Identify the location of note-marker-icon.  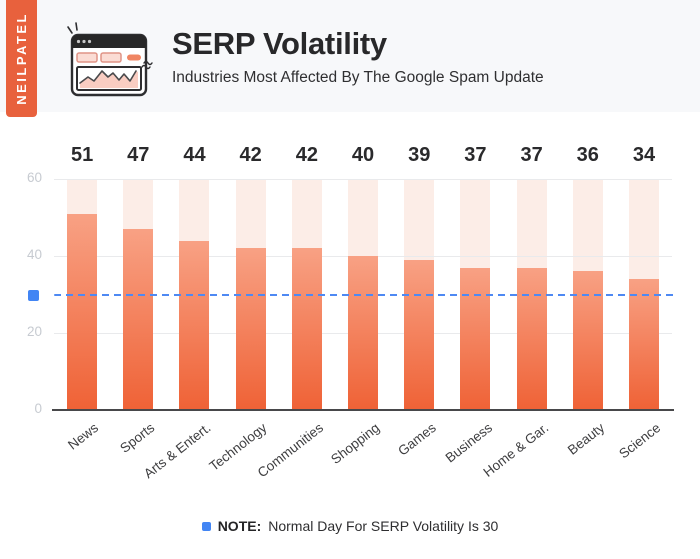
(206, 526).